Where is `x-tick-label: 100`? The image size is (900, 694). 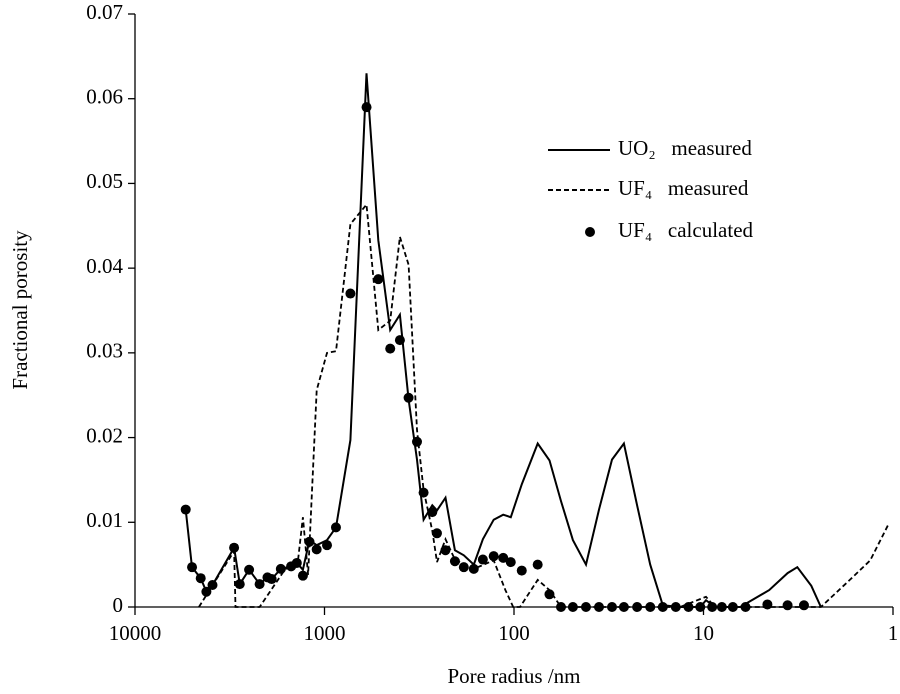 x-tick-label: 100 is located at coordinates (514, 633).